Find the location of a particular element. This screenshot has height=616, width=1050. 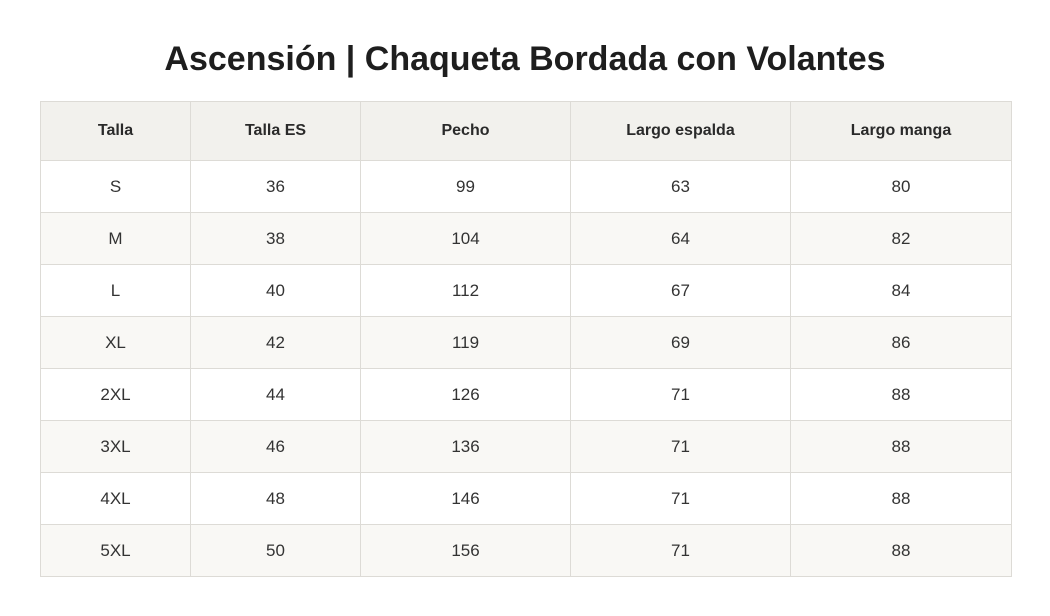

cell-talla: 4XL is located at coordinates (115, 498).